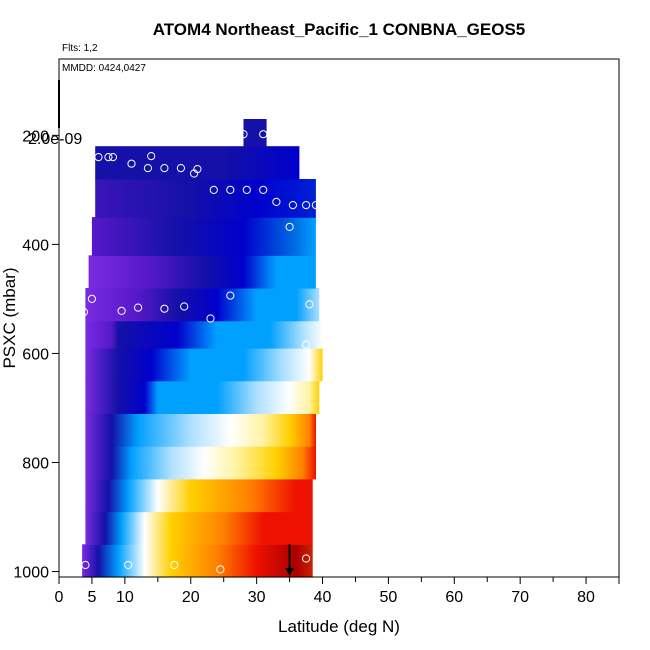 The width and height of the screenshot is (650, 650). What do you see at coordinates (520, 597) in the screenshot?
I see `x-tick-label: 70` at bounding box center [520, 597].